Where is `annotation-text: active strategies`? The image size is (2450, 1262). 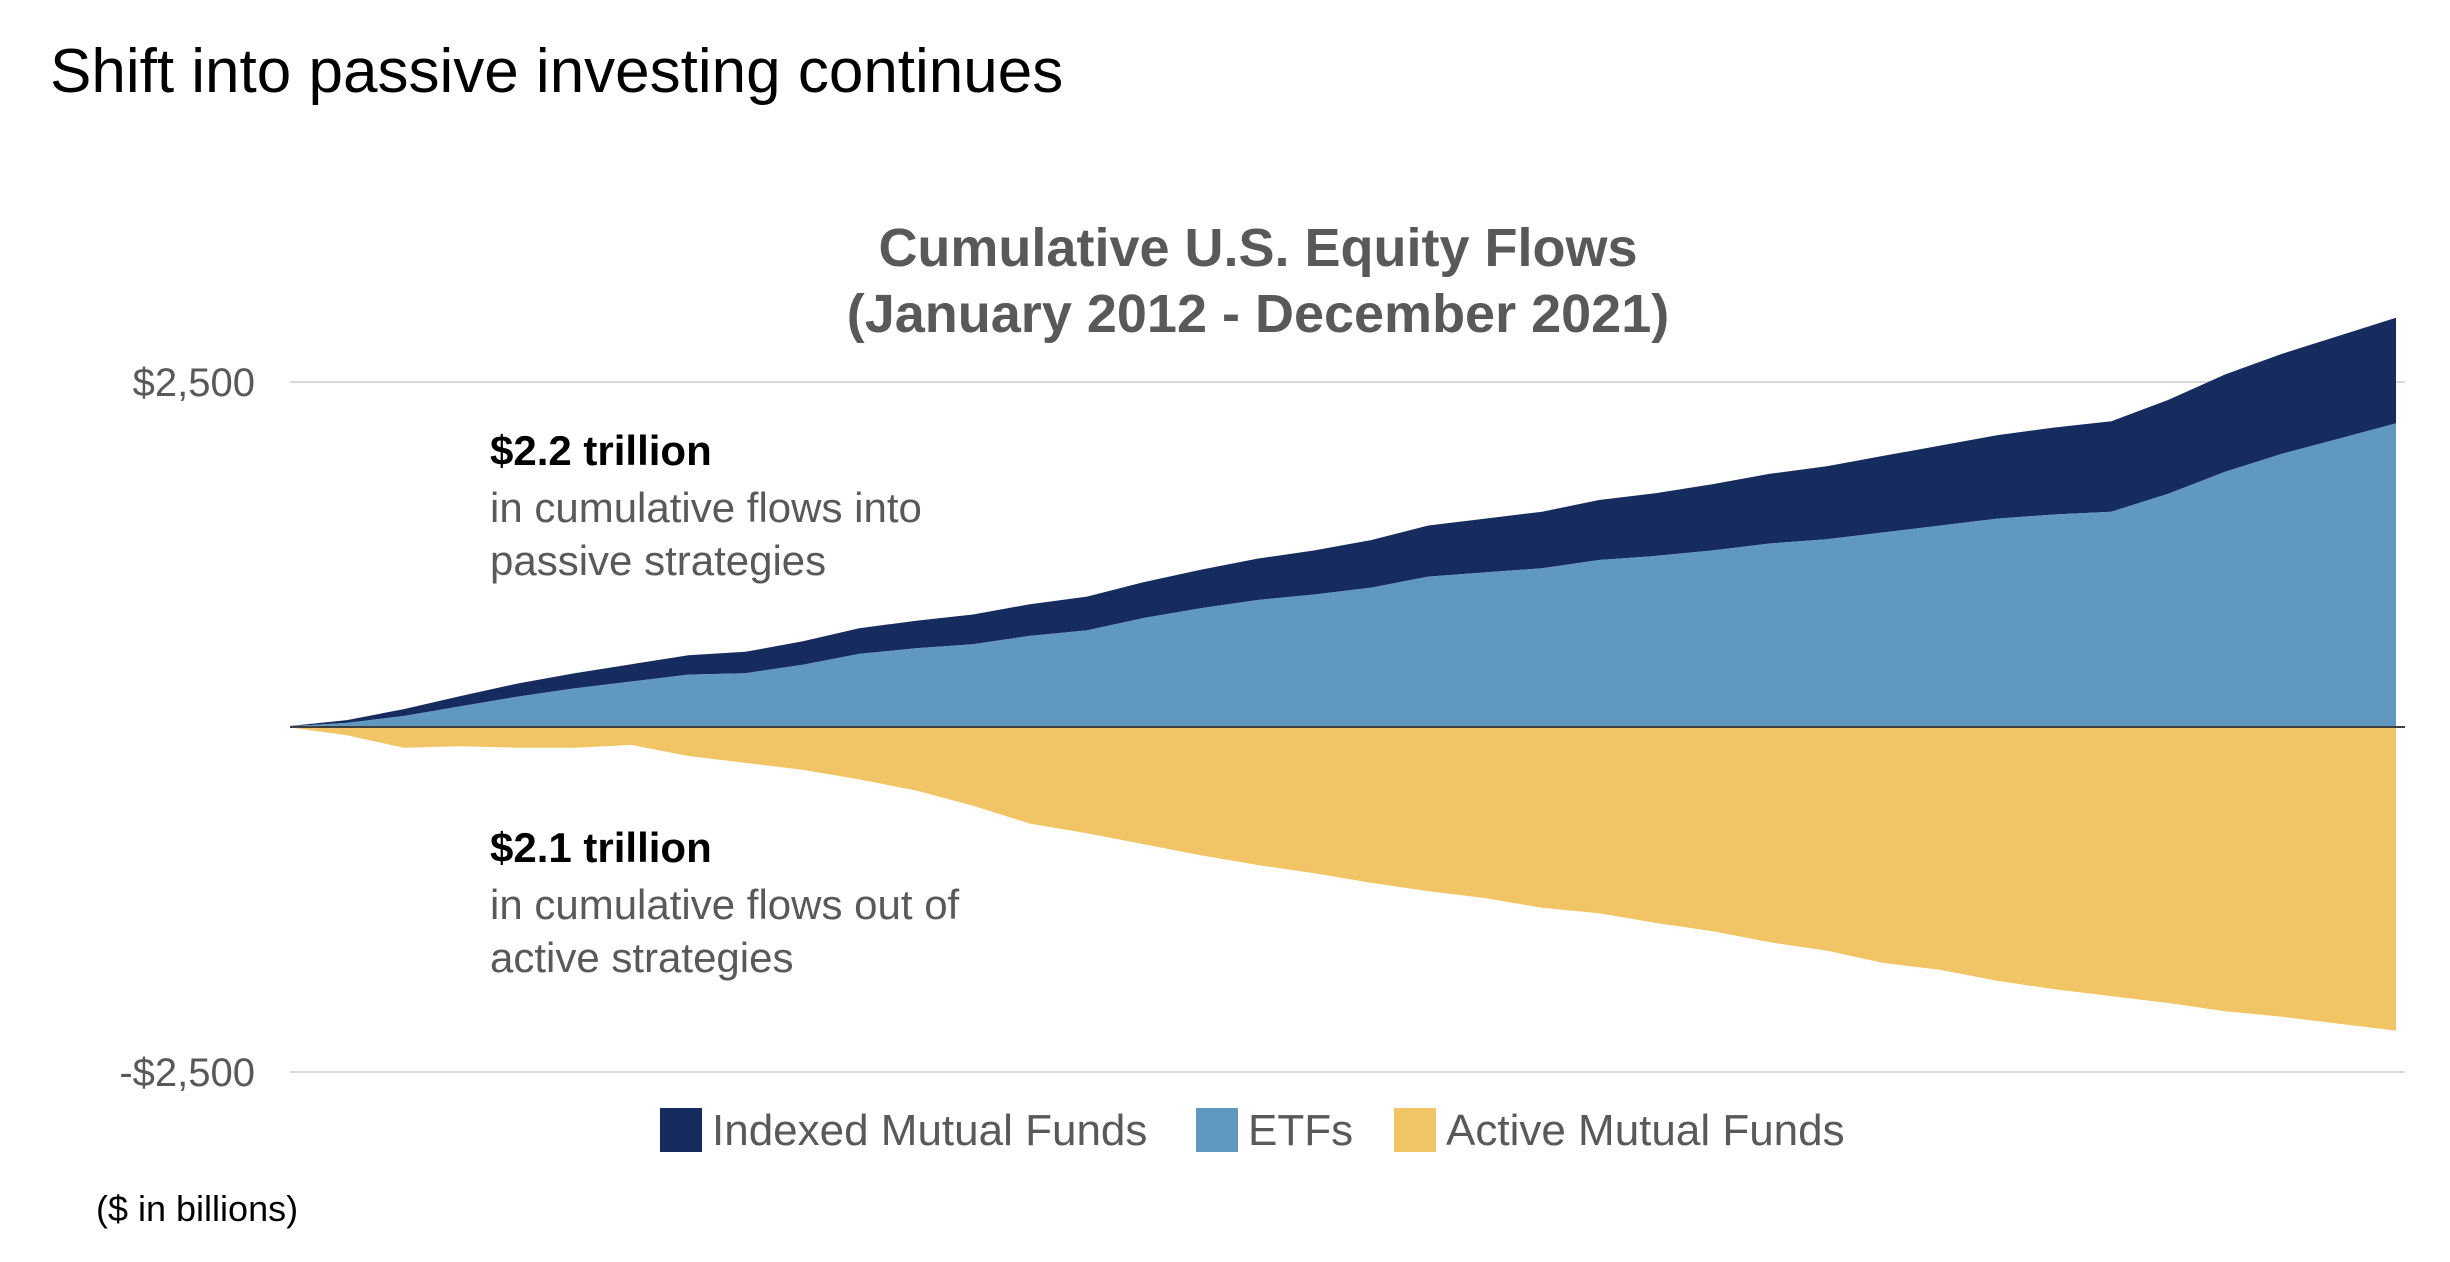 annotation-text: active strategies is located at coordinates (641, 957).